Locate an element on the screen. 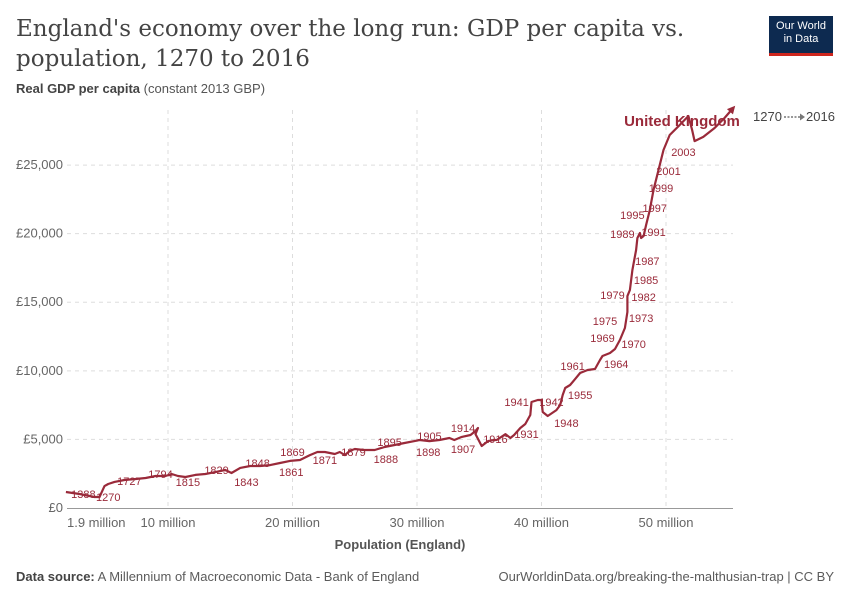 The width and height of the screenshot is (850, 600). year-label: 1948 is located at coordinates (566, 424).